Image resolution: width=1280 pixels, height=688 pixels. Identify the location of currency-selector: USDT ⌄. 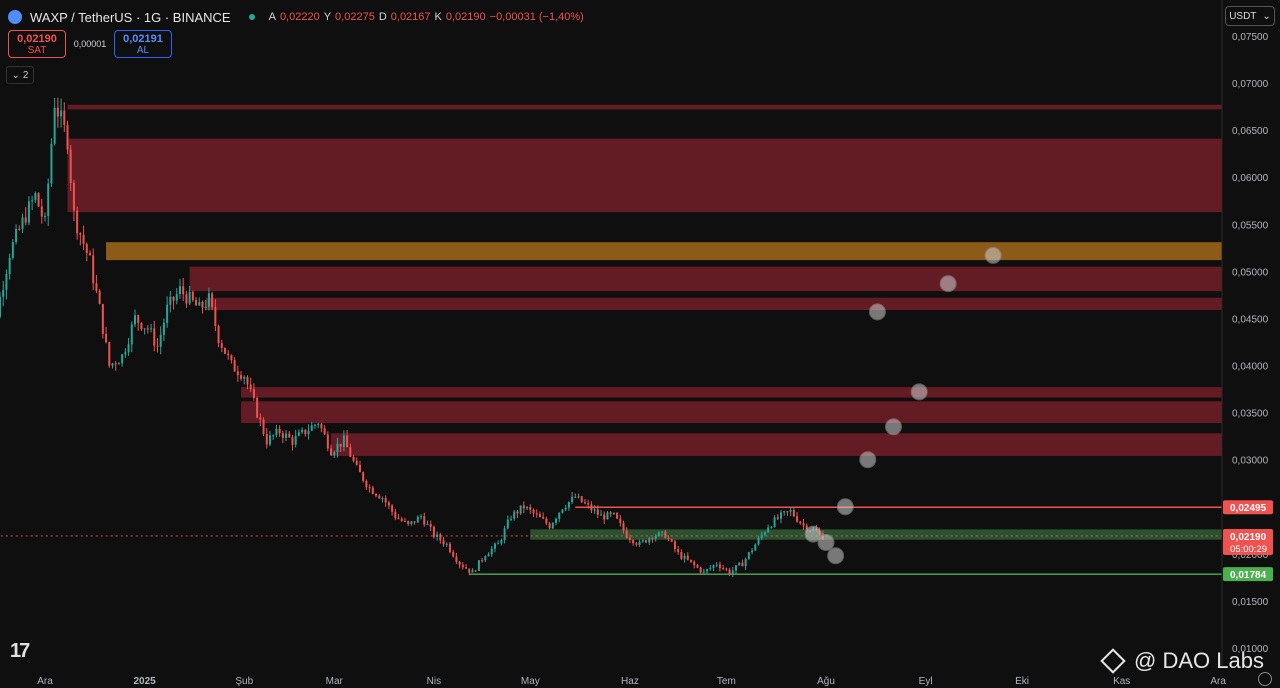
(1250, 16).